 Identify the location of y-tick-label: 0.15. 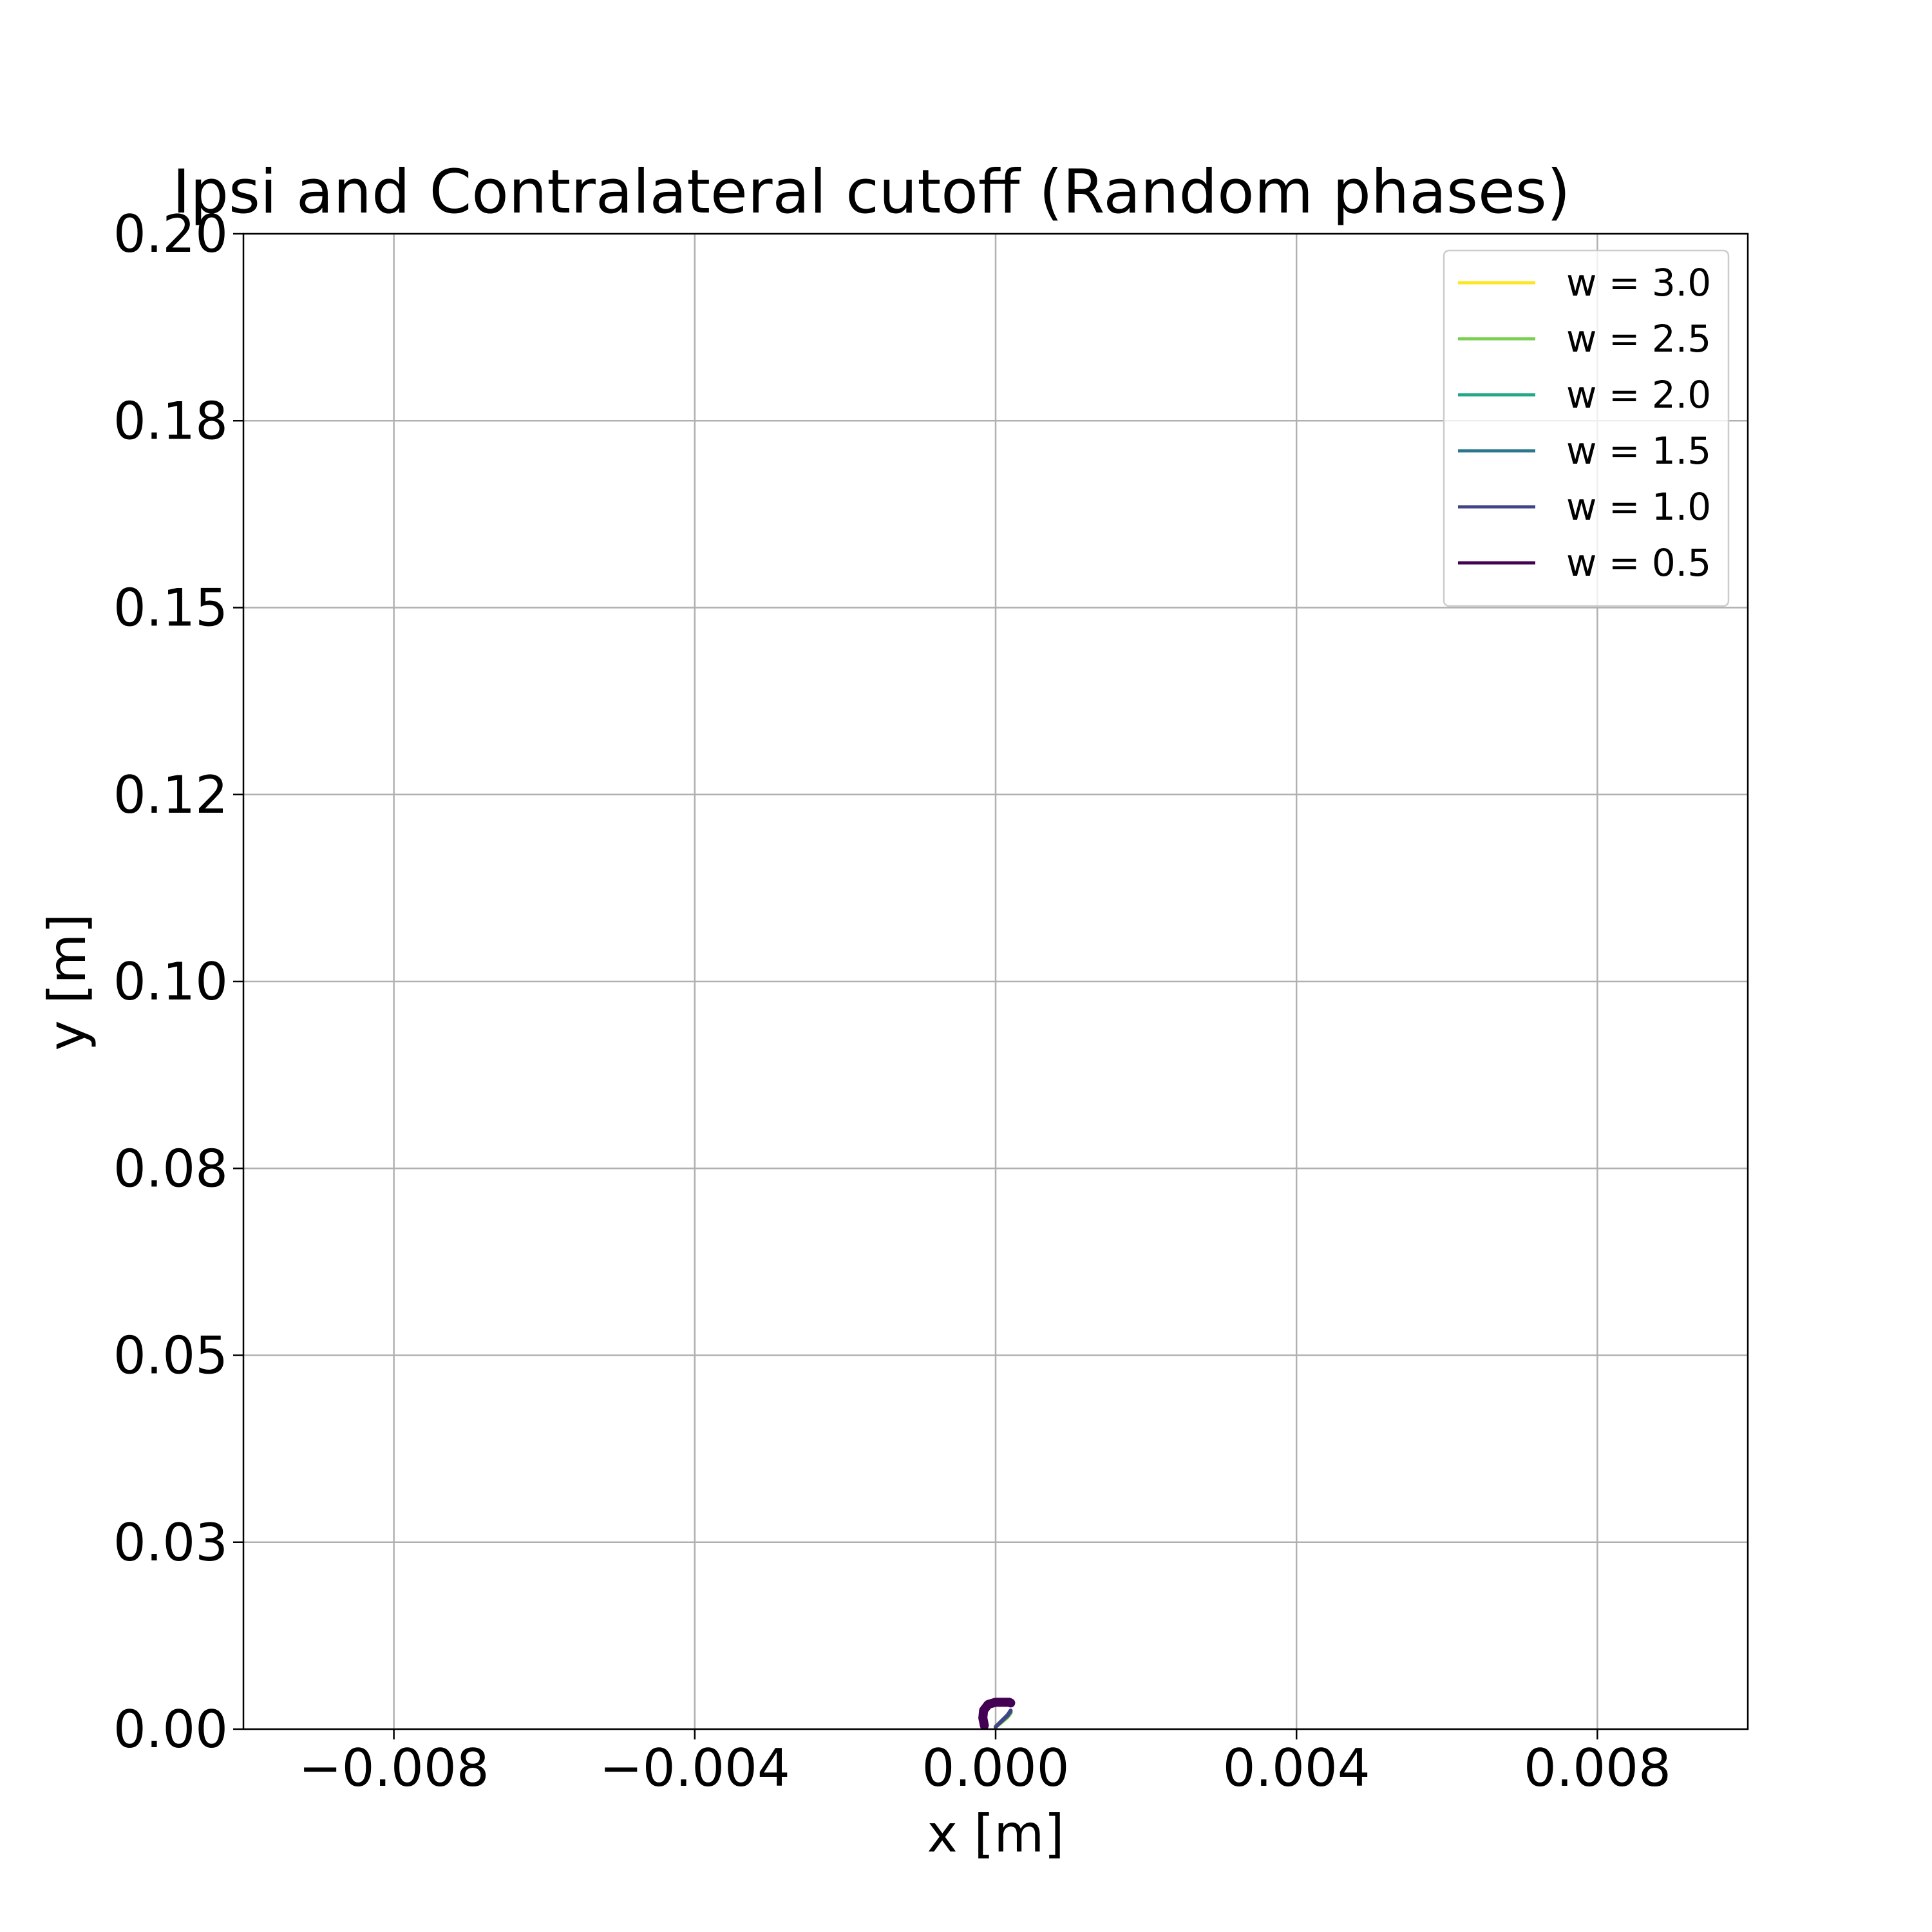
(170, 608).